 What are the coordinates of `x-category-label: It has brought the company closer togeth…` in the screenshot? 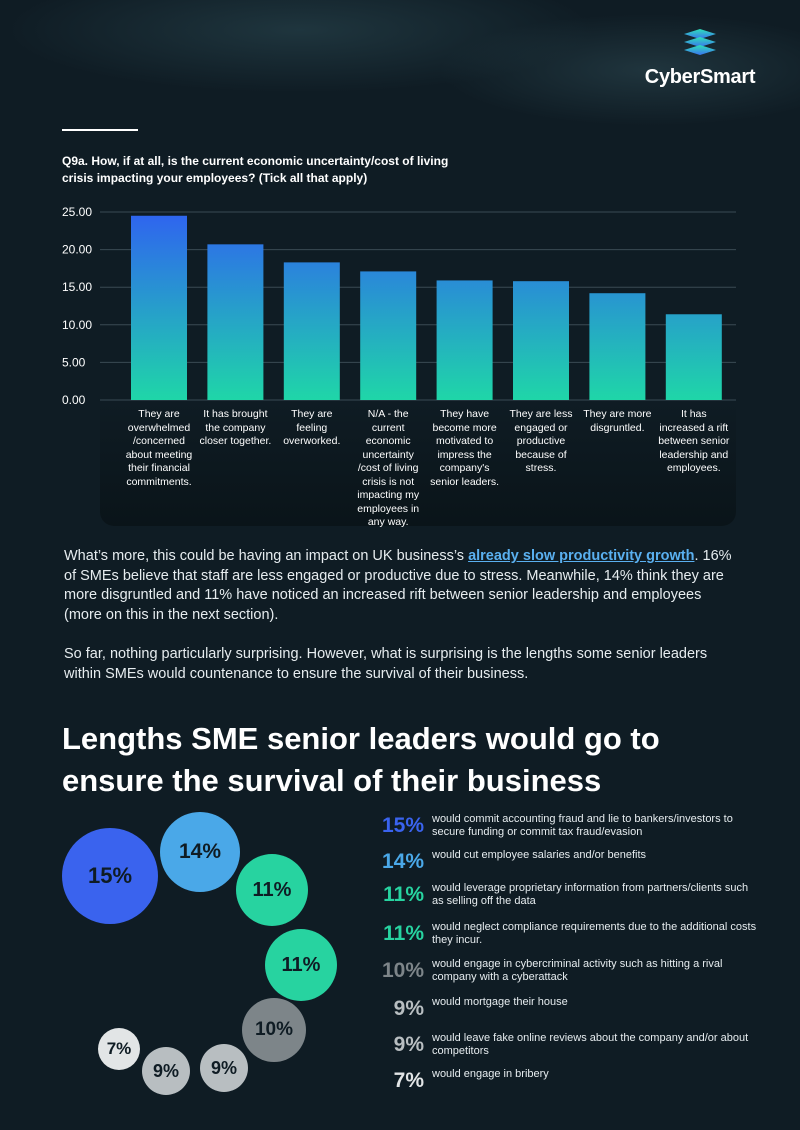 It's located at (235, 427).